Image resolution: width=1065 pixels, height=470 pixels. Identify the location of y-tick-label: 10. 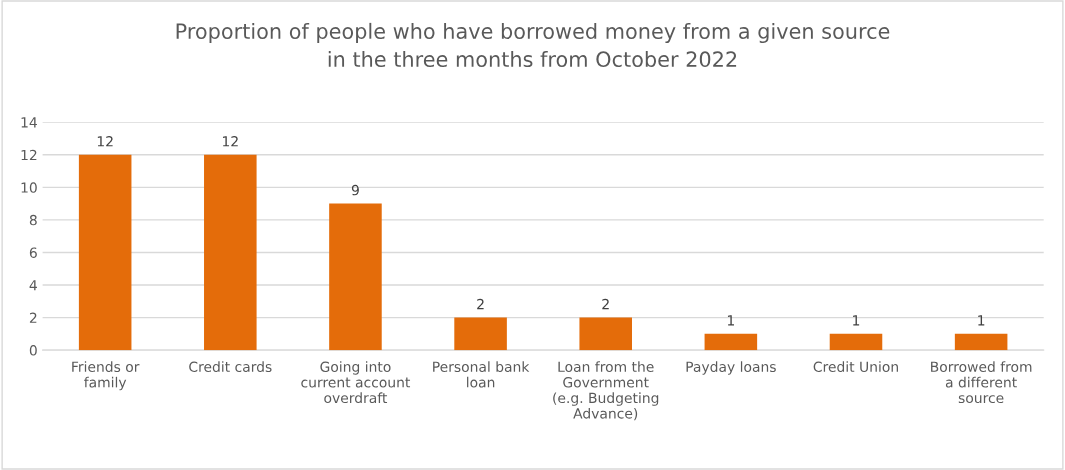
(29, 187).